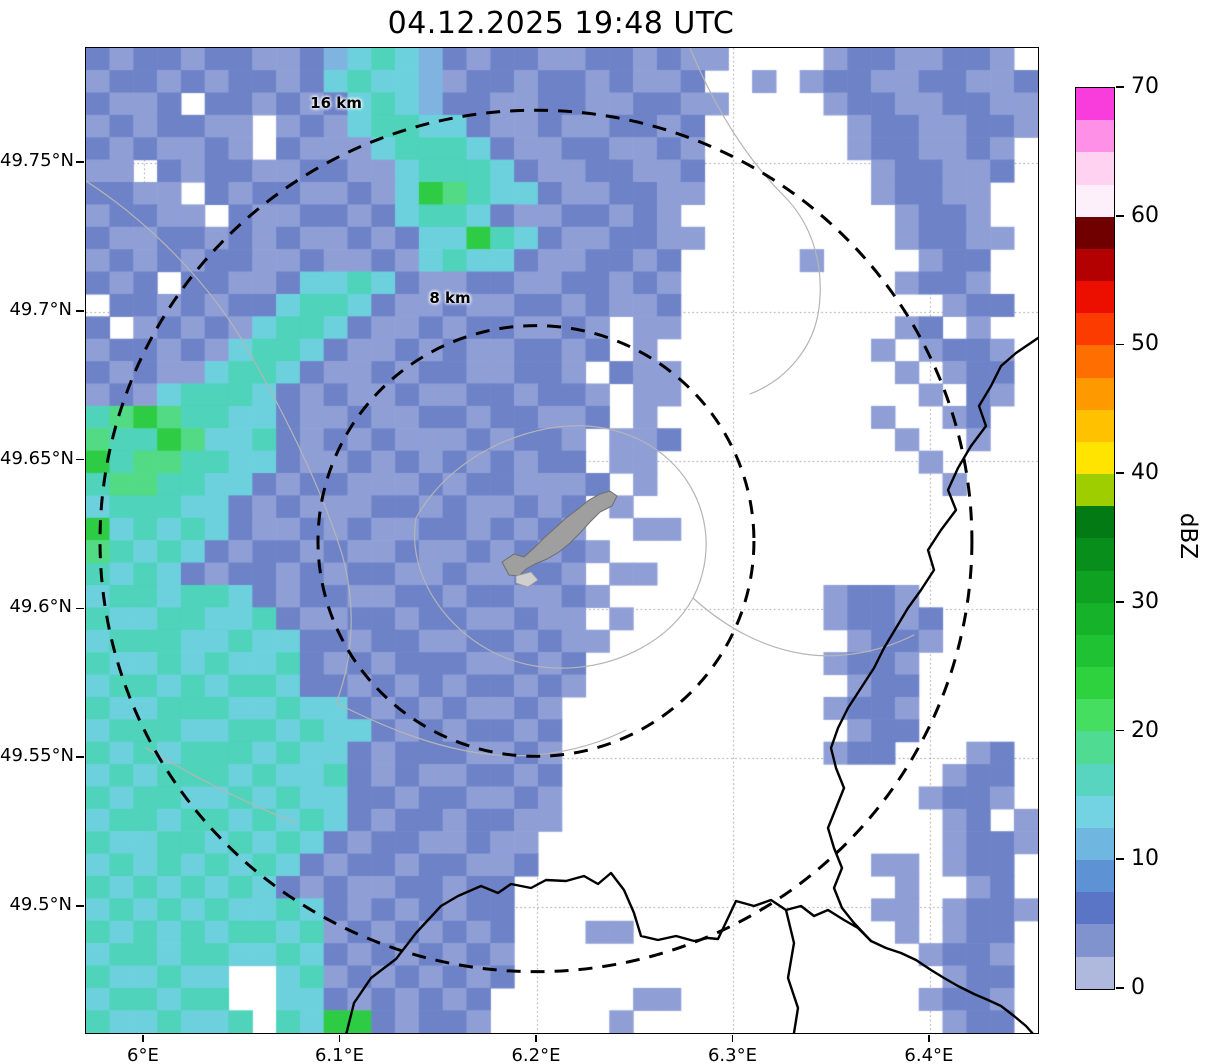  What do you see at coordinates (37, 160) in the screenshot?
I see `y-tick-label: 49.75°N` at bounding box center [37, 160].